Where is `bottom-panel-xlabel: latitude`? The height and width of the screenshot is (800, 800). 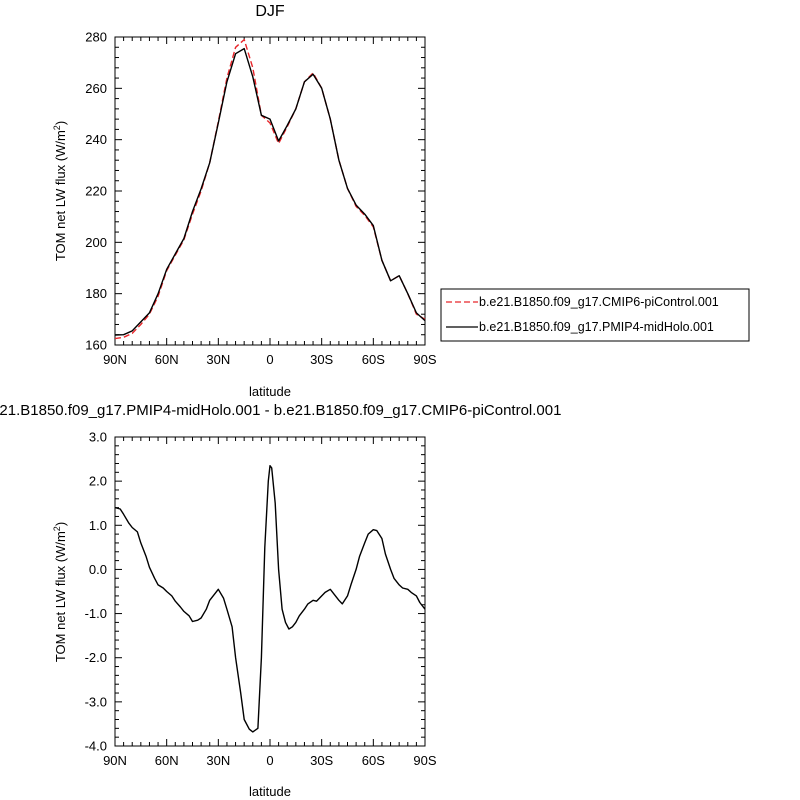 bottom-panel-xlabel: latitude is located at coordinates (270, 791).